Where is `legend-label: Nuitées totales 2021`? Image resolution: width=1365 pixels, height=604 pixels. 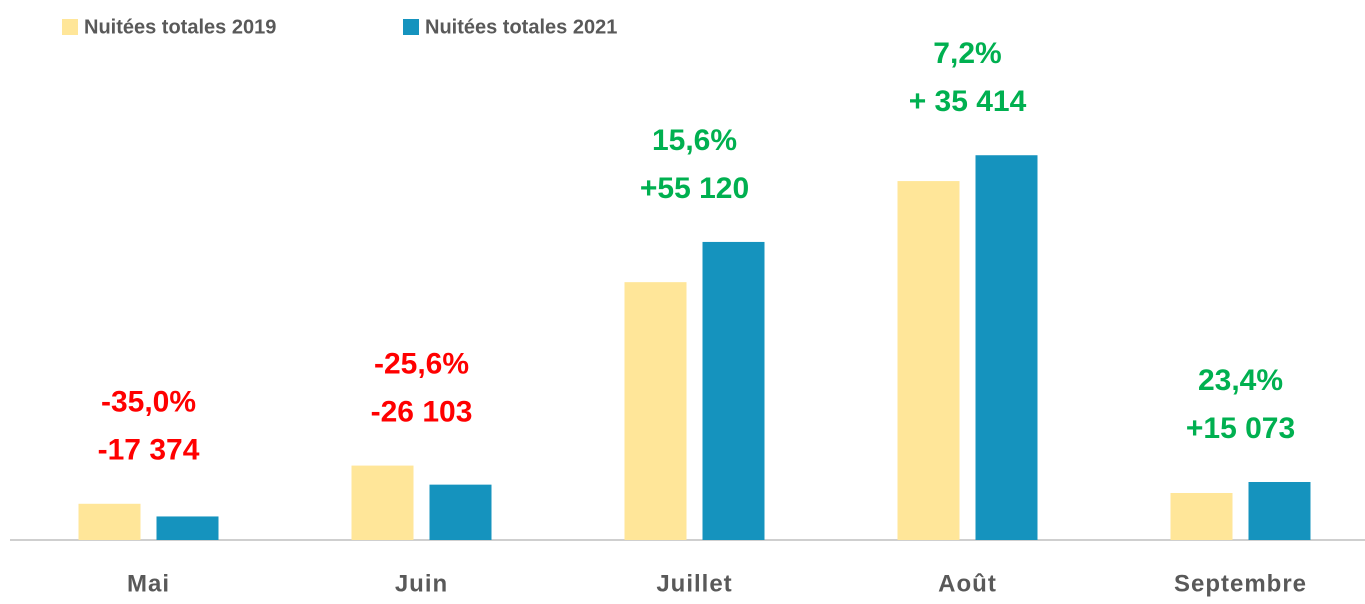 legend-label: Nuitées totales 2021 is located at coordinates (521, 27).